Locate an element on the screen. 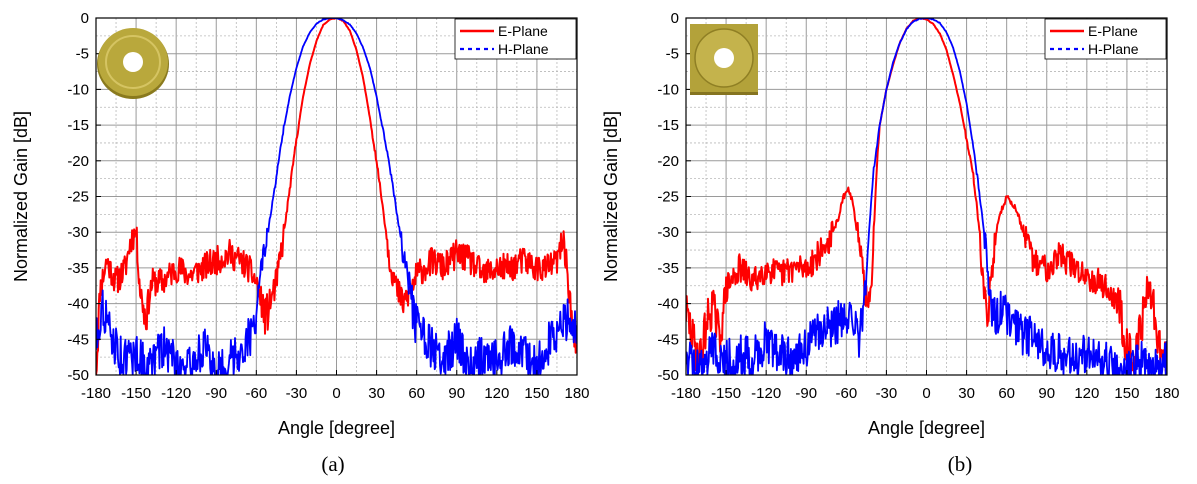  square-disc-antenna-icon is located at coordinates (724, 59).